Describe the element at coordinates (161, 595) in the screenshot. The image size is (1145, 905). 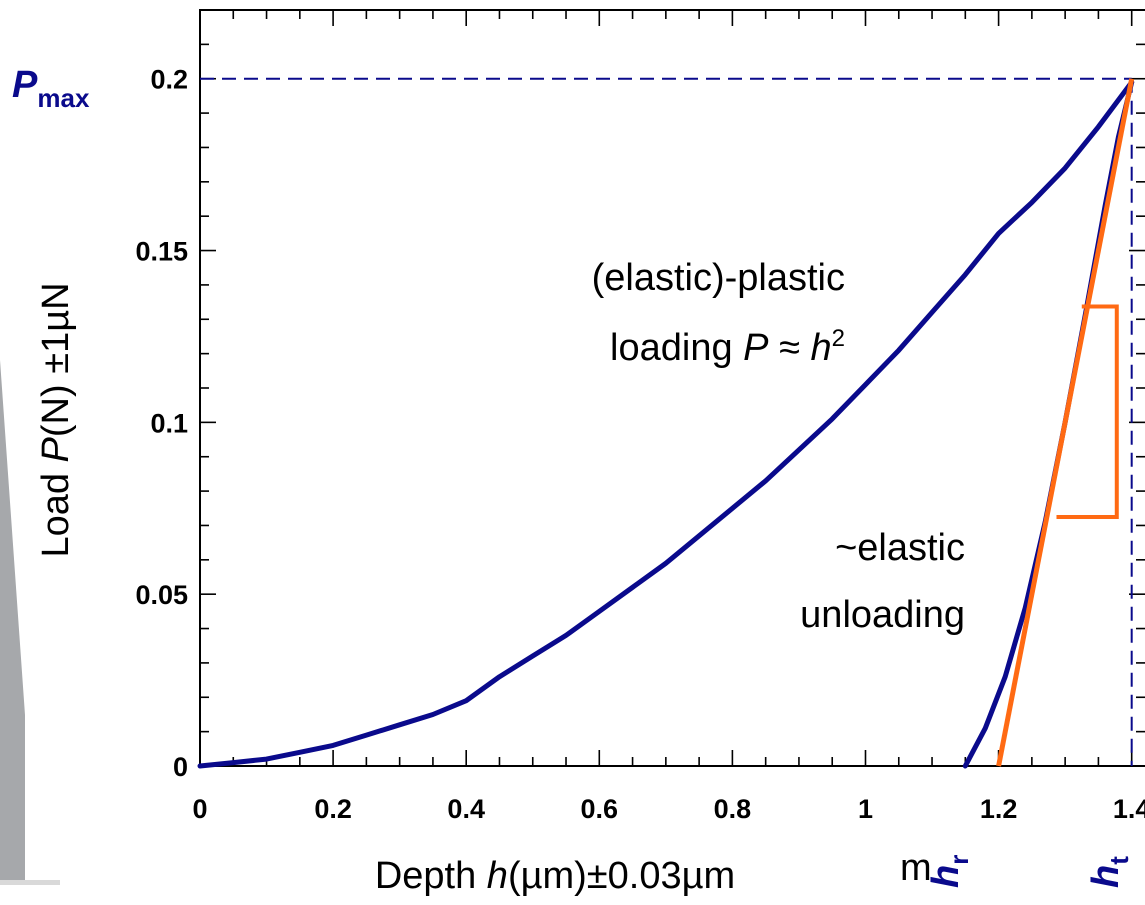
I see `y-tick-label: 0.05` at that location.